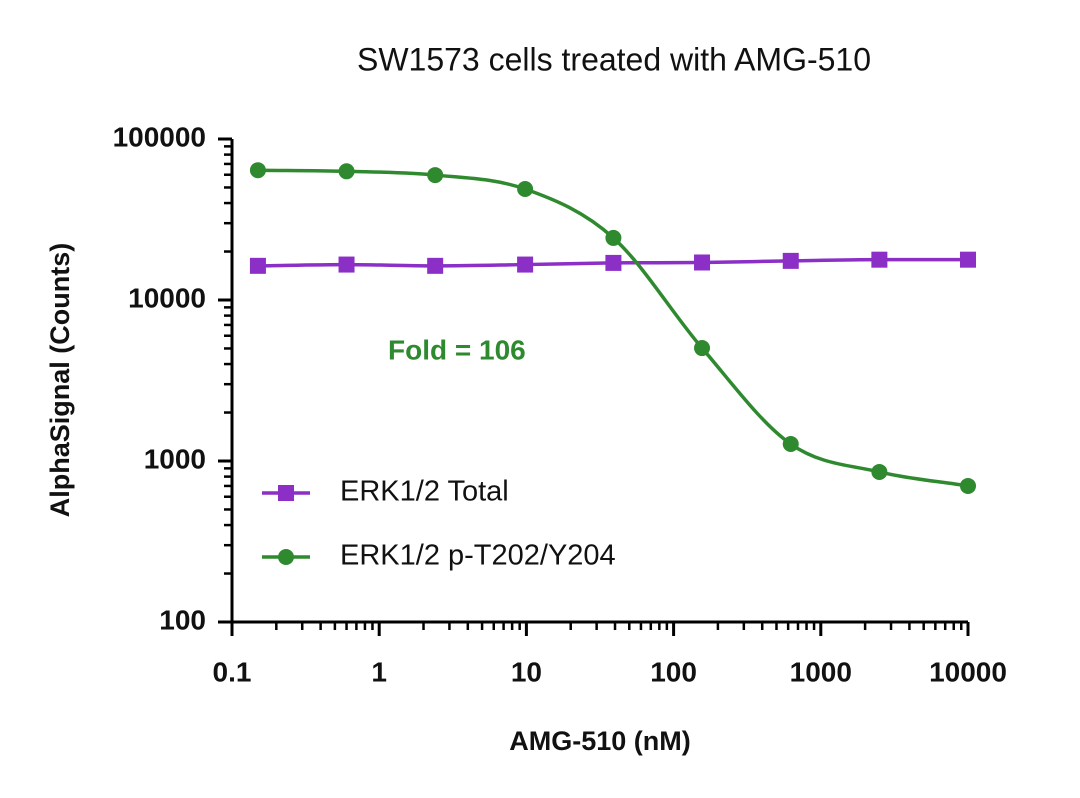 The height and width of the screenshot is (798, 1080). Describe the element at coordinates (232, 671) in the screenshot. I see `x-tick-label: 0.1` at that location.